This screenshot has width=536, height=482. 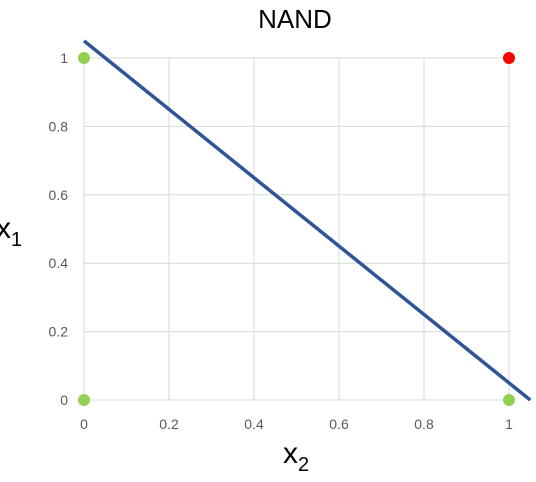 I want to click on y-tick-label: 0.6, so click(x=59, y=195).